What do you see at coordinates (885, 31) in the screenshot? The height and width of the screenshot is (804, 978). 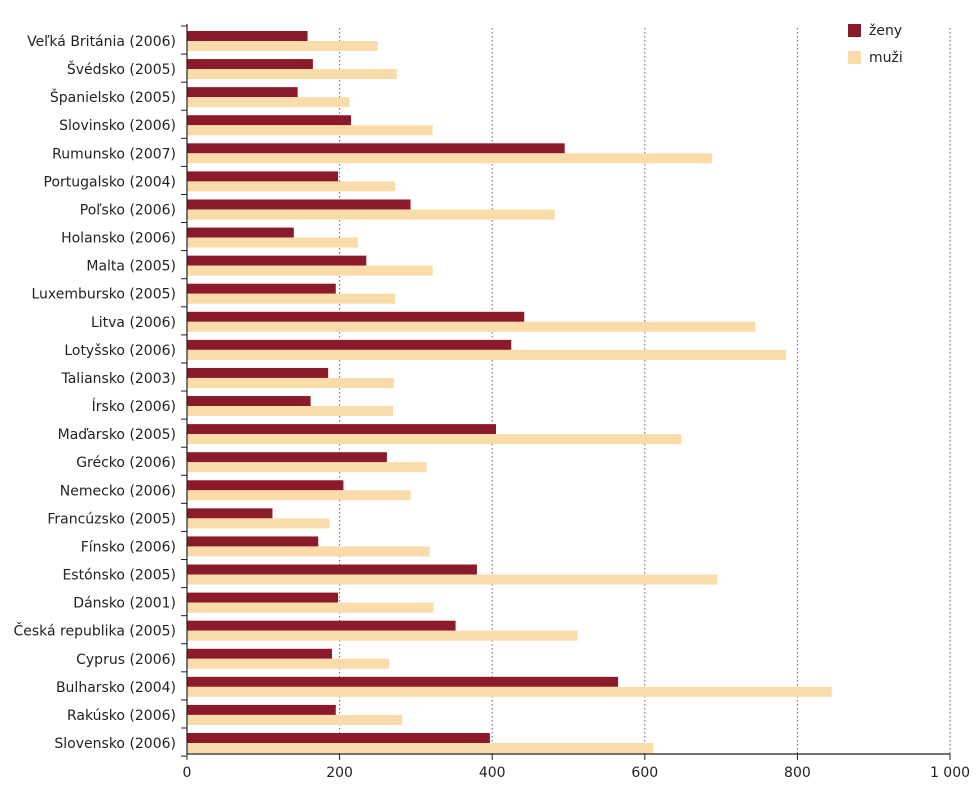 I see `legend-label: ženy` at bounding box center [885, 31].